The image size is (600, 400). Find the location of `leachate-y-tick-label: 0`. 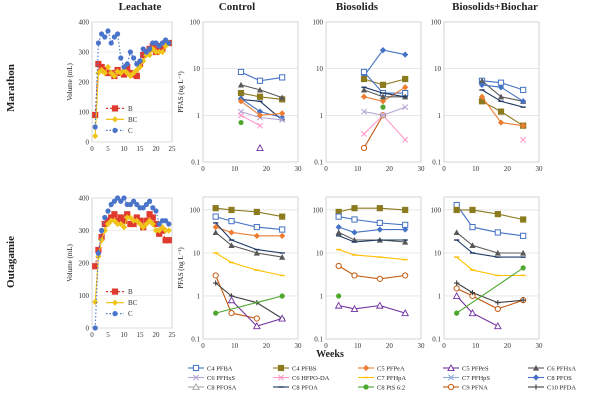

leachate-y-tick-label: 0 is located at coordinates (88, 329).